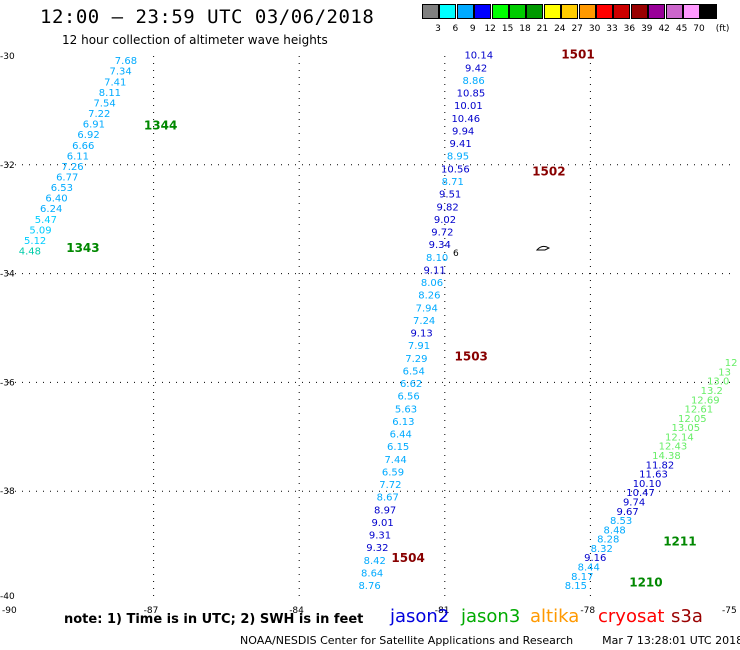 The width and height of the screenshot is (740, 650). What do you see at coordinates (471, 357) in the screenshot?
I see `pass-time-label: 1503` at bounding box center [471, 357].